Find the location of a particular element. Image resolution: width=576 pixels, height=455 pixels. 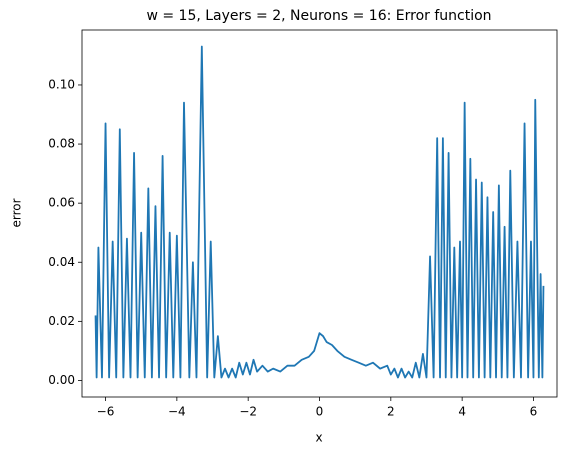

x-tick-label: 2 is located at coordinates (391, 412).